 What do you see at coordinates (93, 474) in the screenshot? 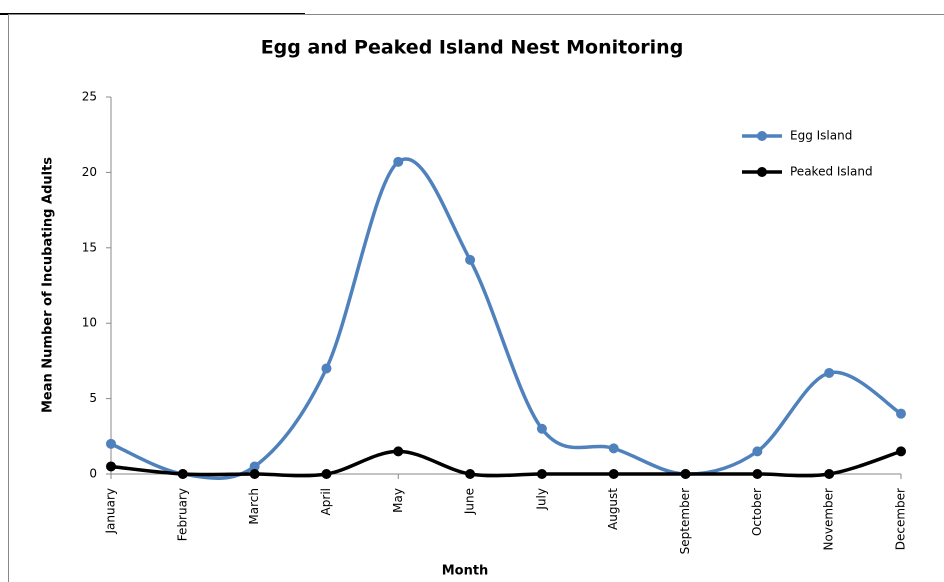
I see `y-tick-label: 0` at bounding box center [93, 474].